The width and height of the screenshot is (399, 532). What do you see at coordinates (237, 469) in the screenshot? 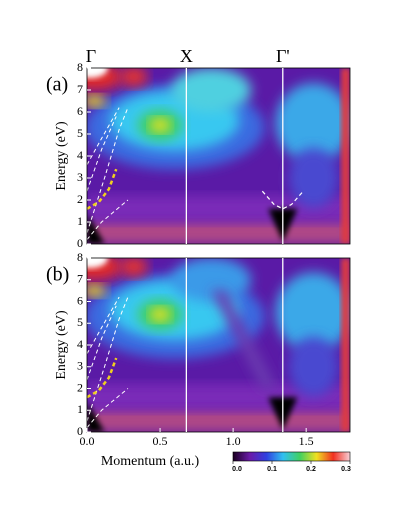
I see `colorbar-tick-label: 0.0` at bounding box center [237, 469].